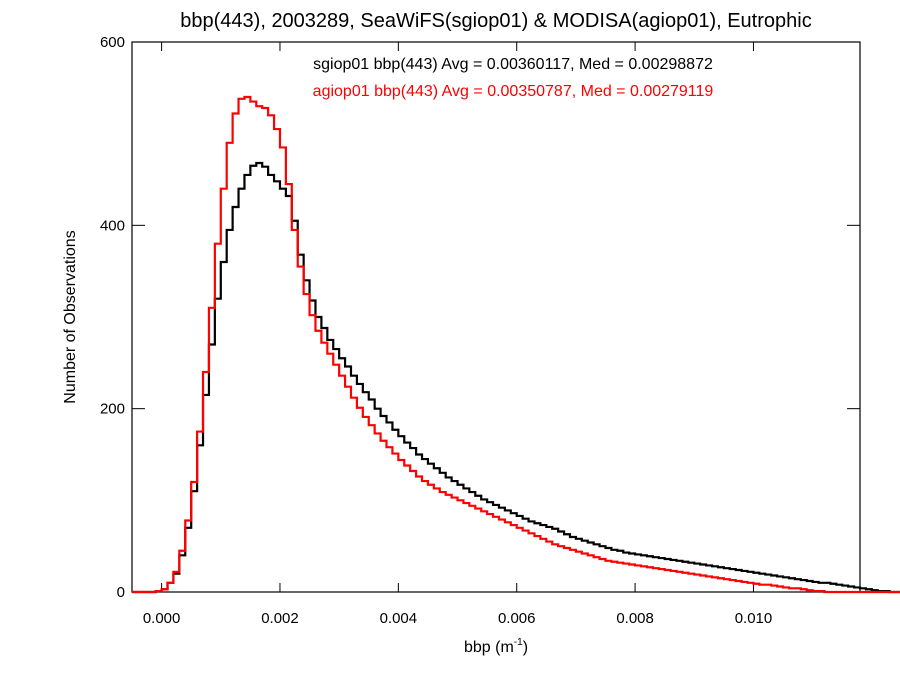  Describe the element at coordinates (70, 316) in the screenshot. I see `y-axis-label: Number of Observations` at that location.